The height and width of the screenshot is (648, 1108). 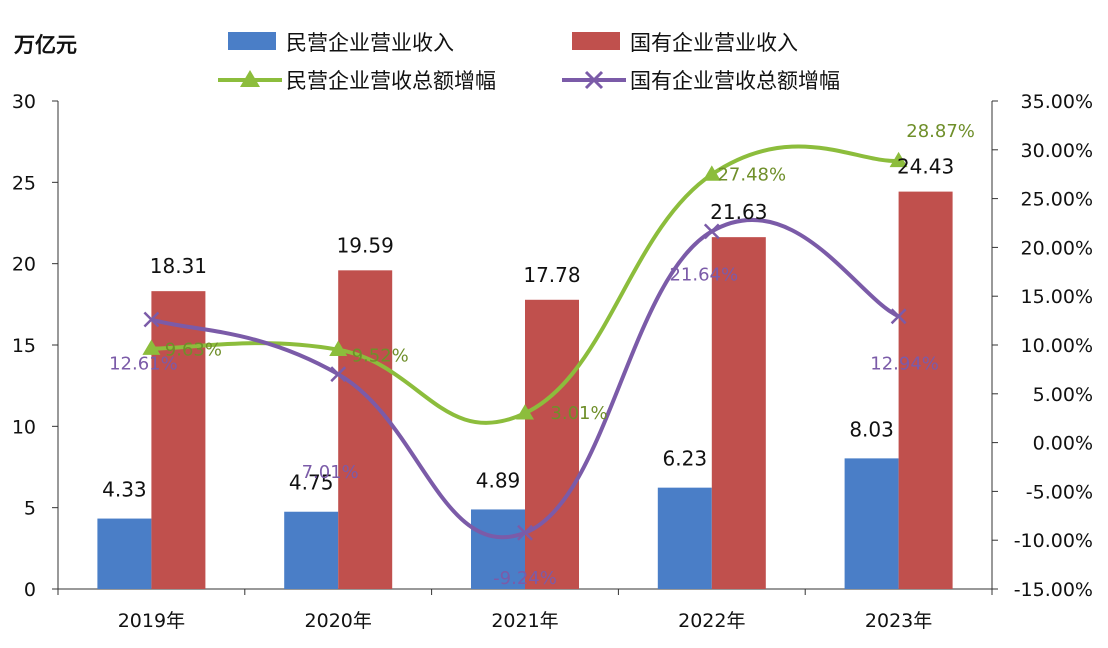 I want to click on line-value-label: 21.64%, so click(x=703, y=274).